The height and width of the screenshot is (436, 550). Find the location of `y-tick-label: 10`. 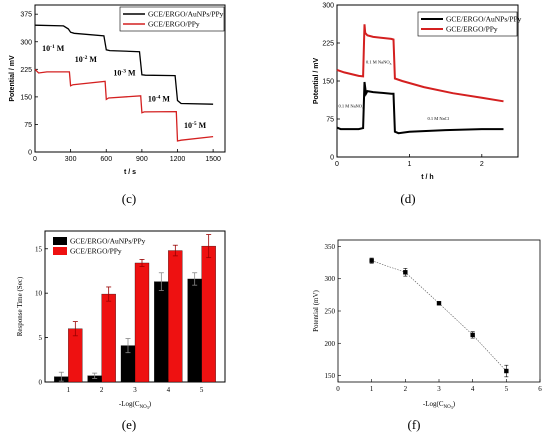

y-tick-label: 10 is located at coordinates (39, 294).